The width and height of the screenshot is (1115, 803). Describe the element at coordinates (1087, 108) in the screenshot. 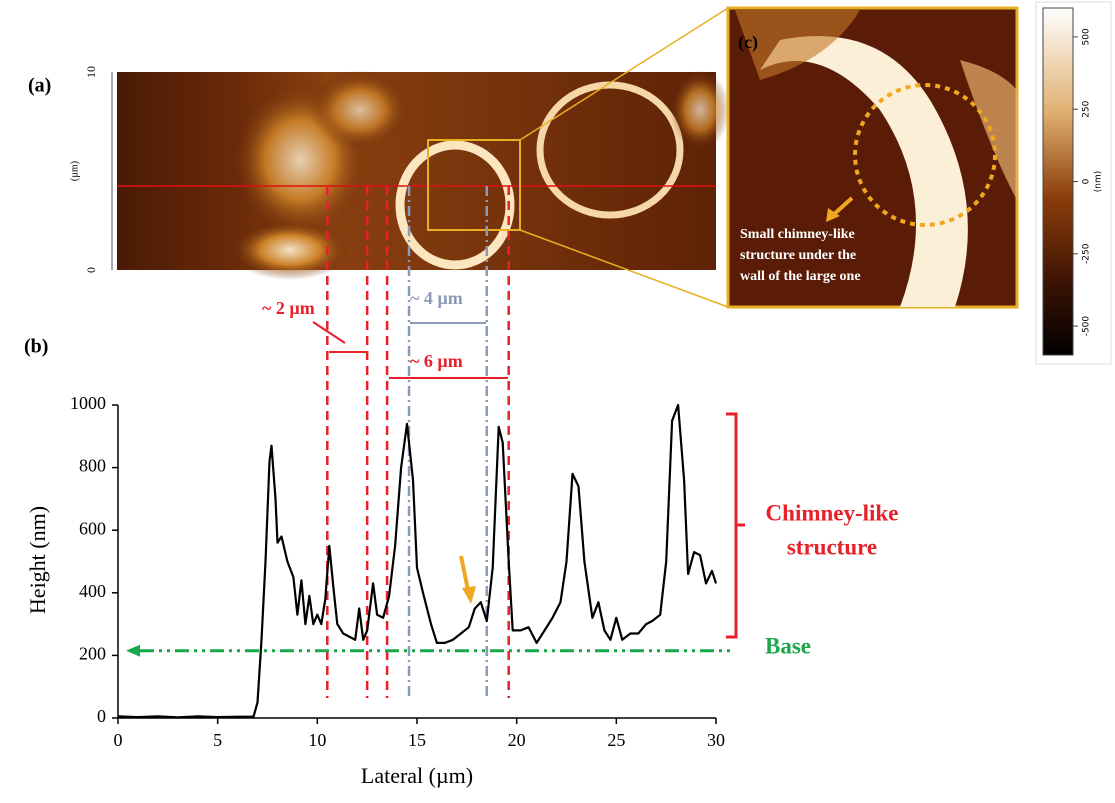

I see `colorbar-tick-label: 250` at that location.